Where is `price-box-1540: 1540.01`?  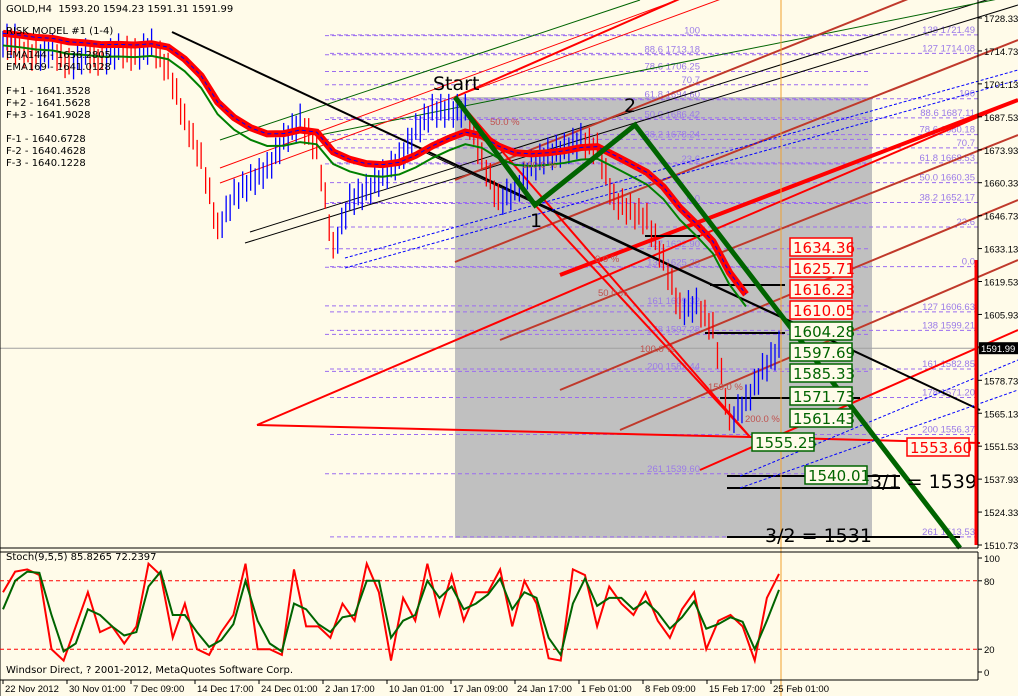 price-box-1540: 1540.01 is located at coordinates (839, 476).